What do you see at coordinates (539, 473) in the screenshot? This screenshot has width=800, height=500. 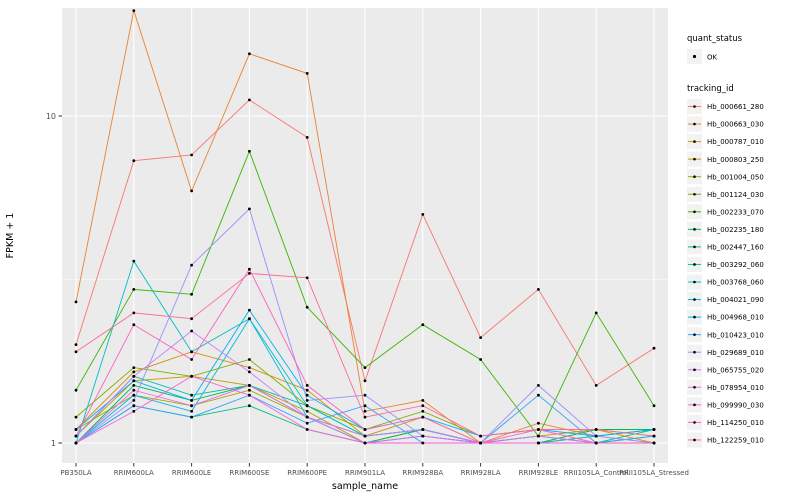 I see `x-tick-label: RRIM928LE` at bounding box center [539, 473].